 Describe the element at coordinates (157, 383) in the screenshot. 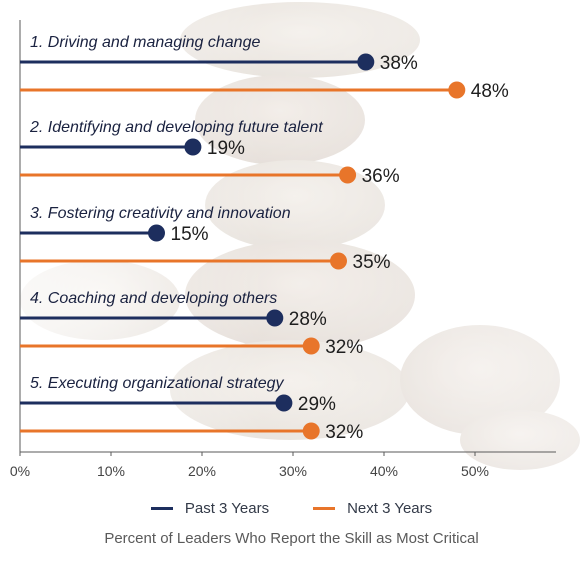

I see `category-label: 5. Executing organizational strategy` at that location.